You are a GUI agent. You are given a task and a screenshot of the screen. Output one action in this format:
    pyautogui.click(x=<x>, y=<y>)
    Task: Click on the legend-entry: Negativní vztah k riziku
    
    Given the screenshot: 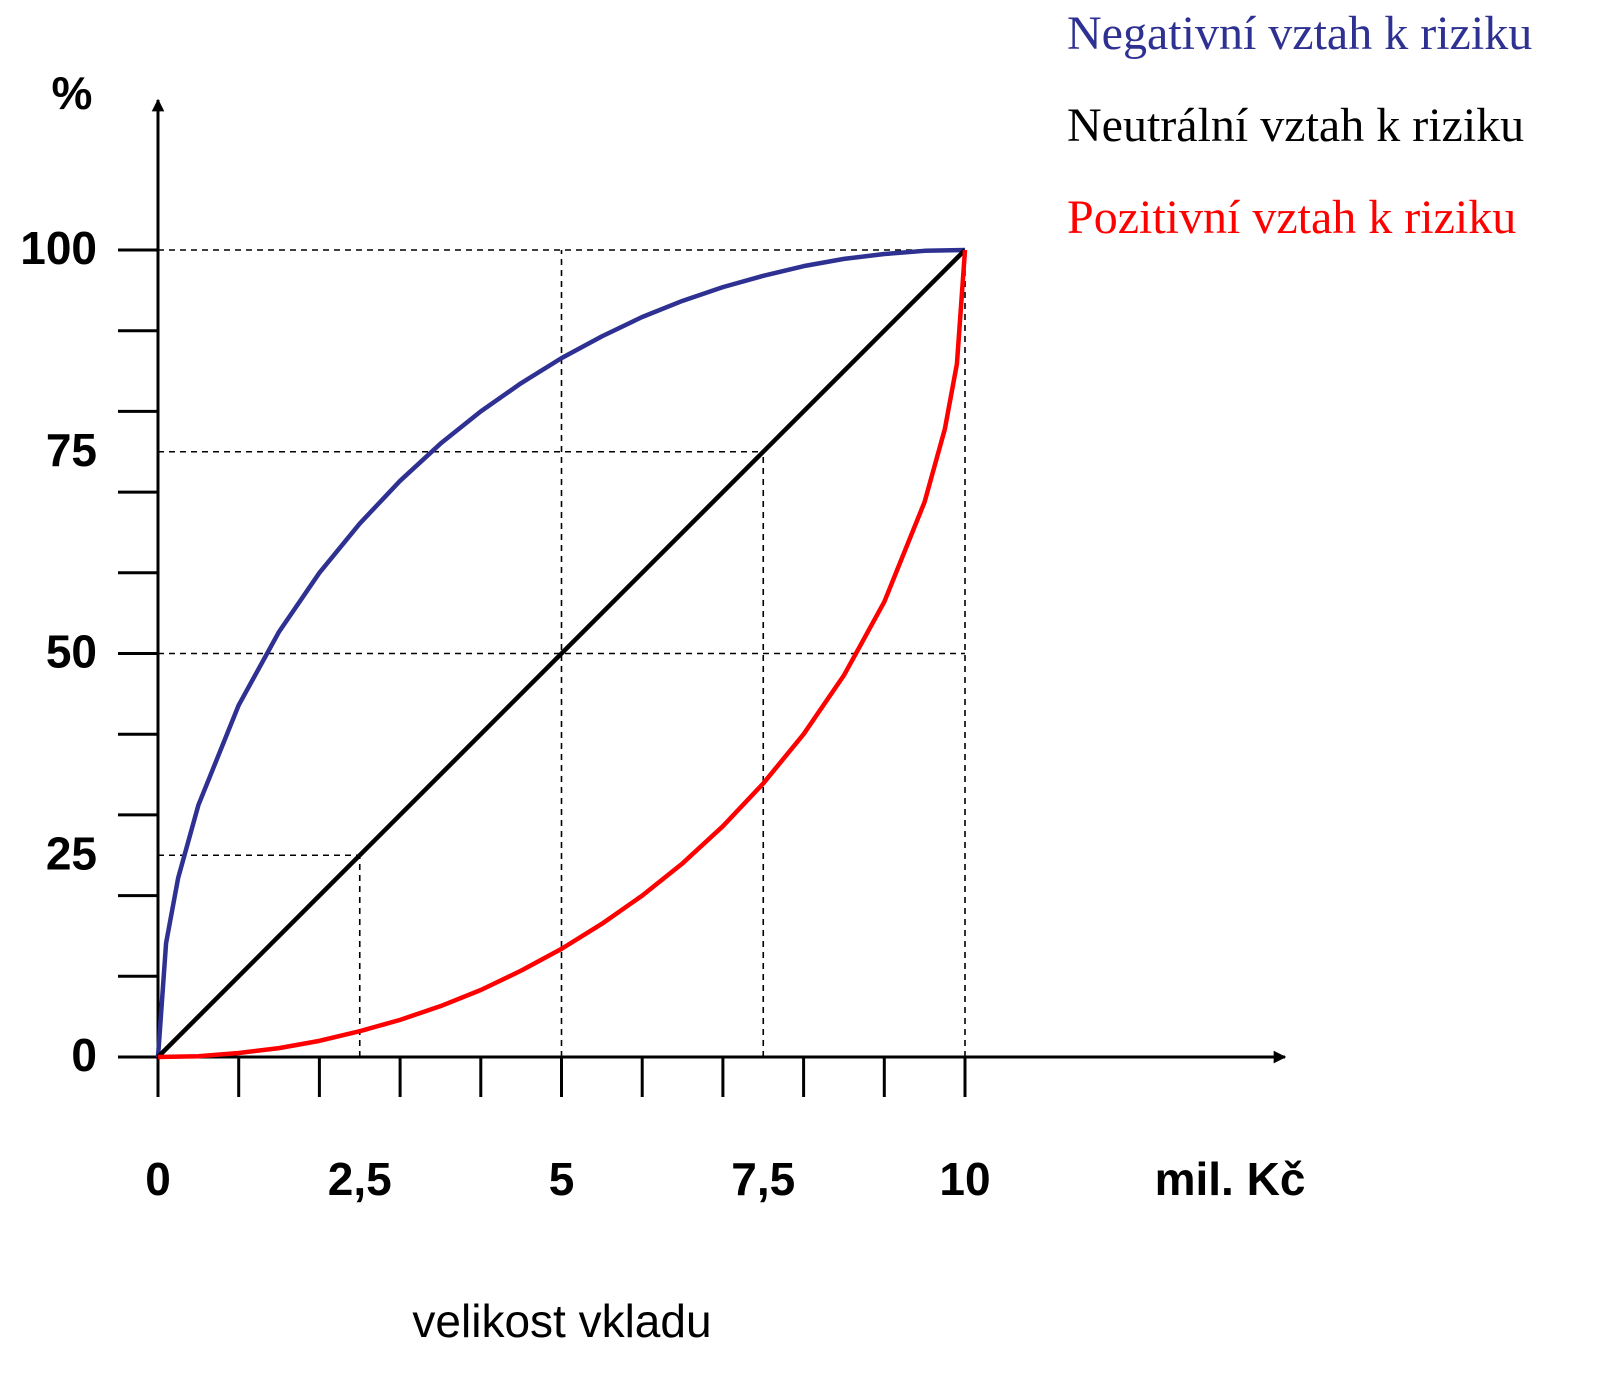 What is the action you would take?
    pyautogui.click(x=1299, y=33)
    